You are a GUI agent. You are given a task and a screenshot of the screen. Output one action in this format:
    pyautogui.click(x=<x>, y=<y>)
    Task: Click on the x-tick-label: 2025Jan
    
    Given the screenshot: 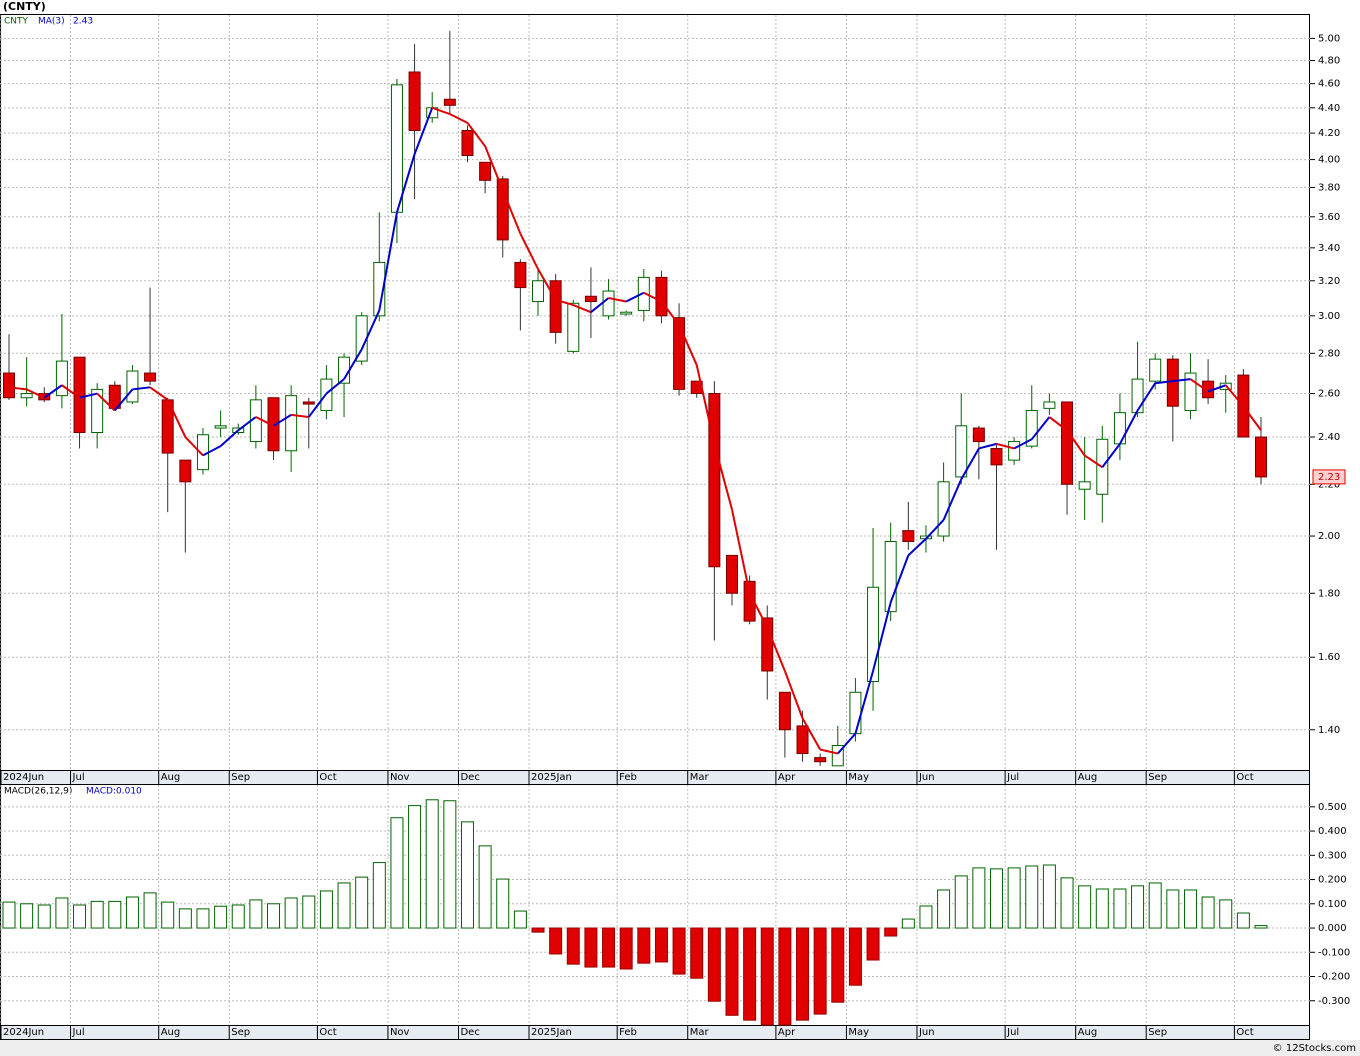 What is the action you would take?
    pyautogui.click(x=551, y=777)
    